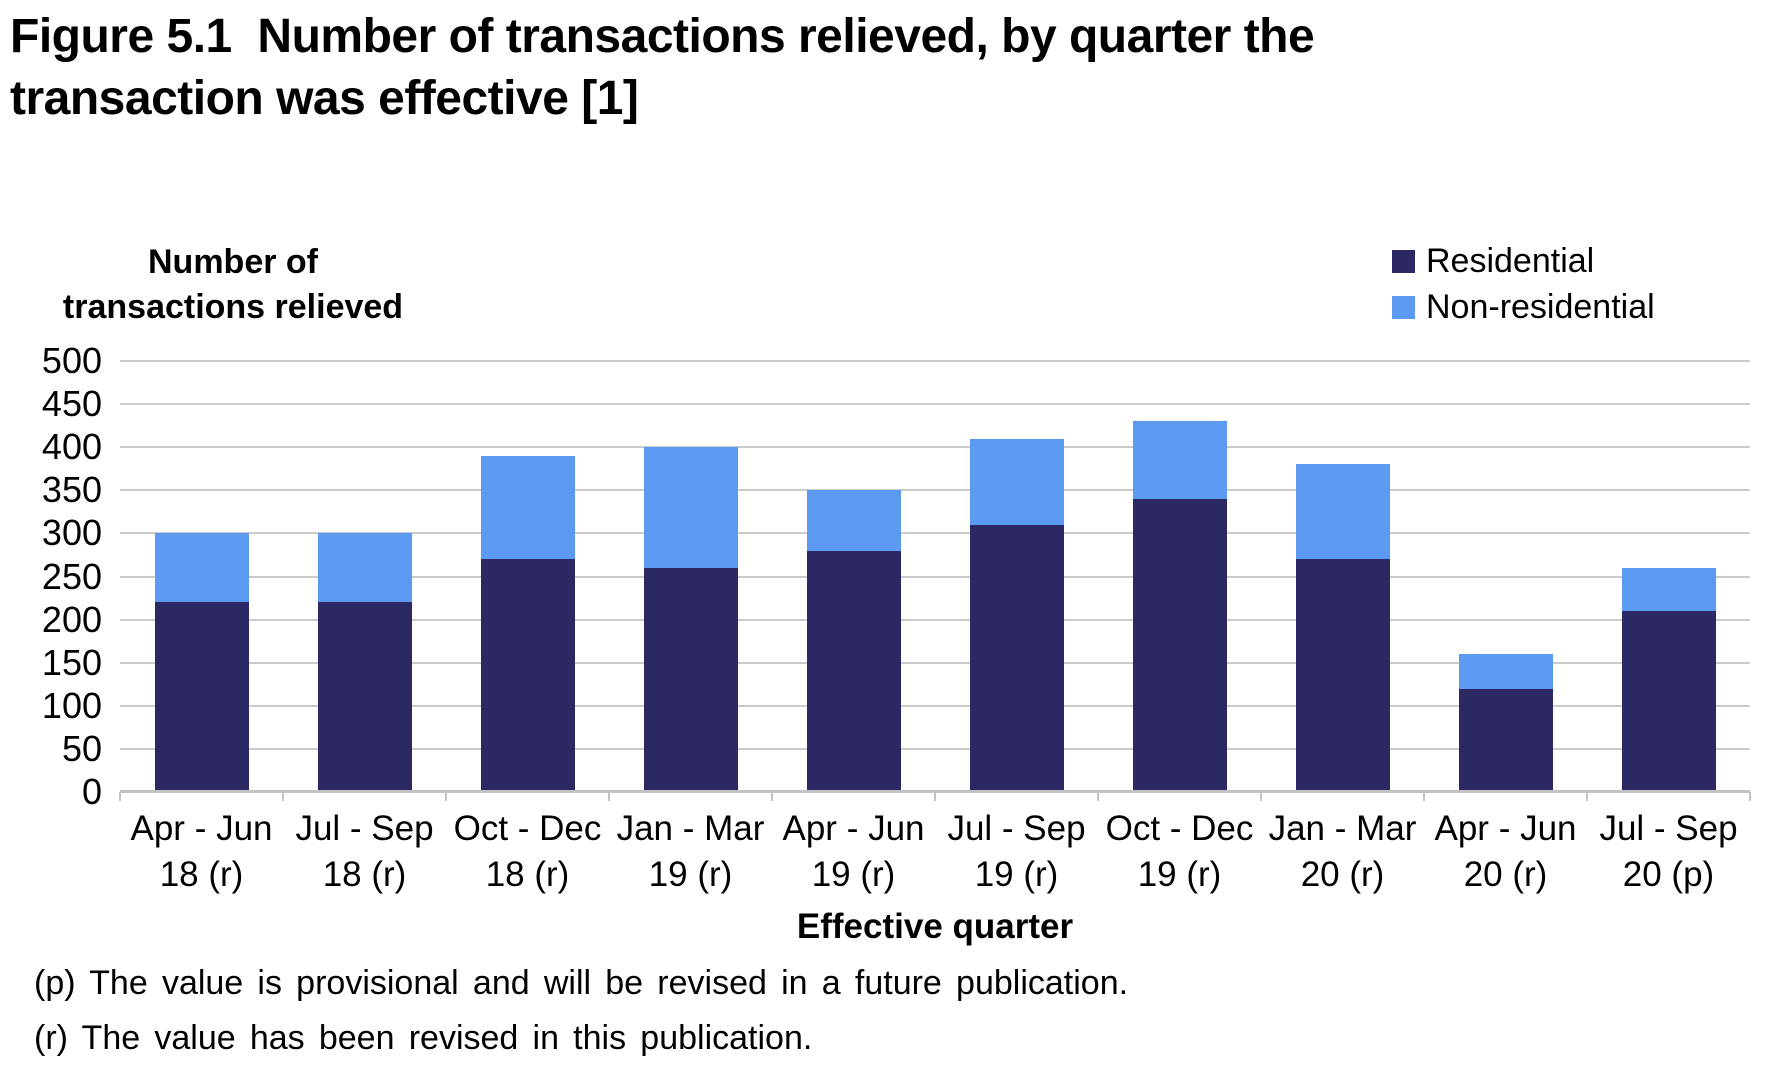 The width and height of the screenshot is (1776, 1090). I want to click on y-tick-label: 150, so click(71, 662).